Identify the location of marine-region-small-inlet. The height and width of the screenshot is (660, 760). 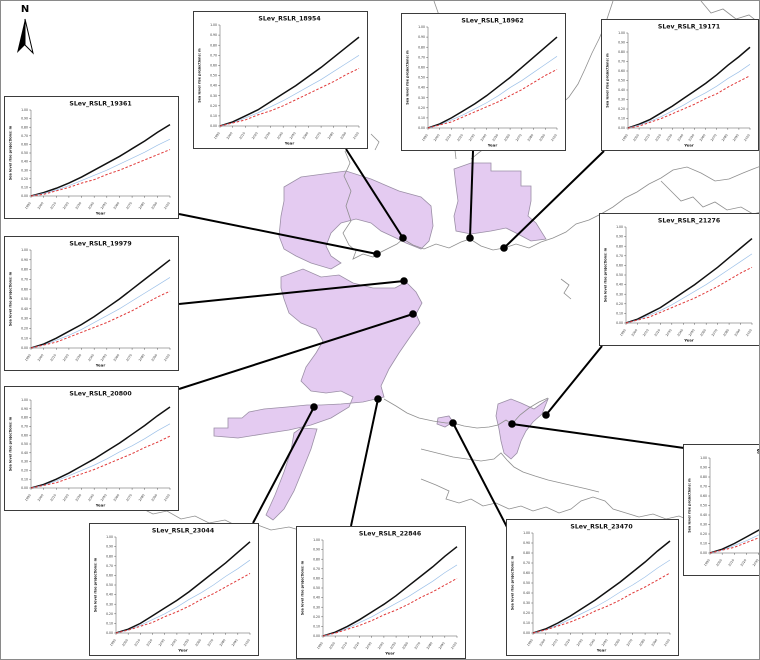
(445, 421).